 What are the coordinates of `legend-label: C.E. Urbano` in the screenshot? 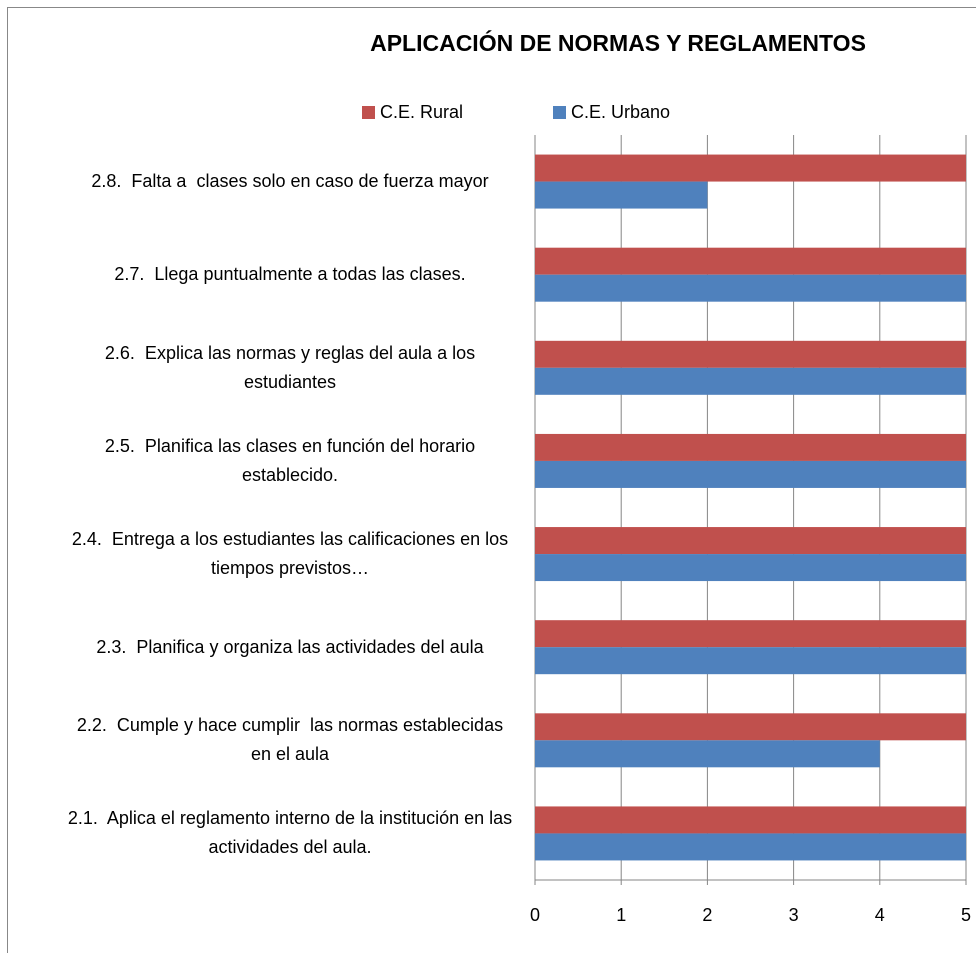 It's located at (620, 112).